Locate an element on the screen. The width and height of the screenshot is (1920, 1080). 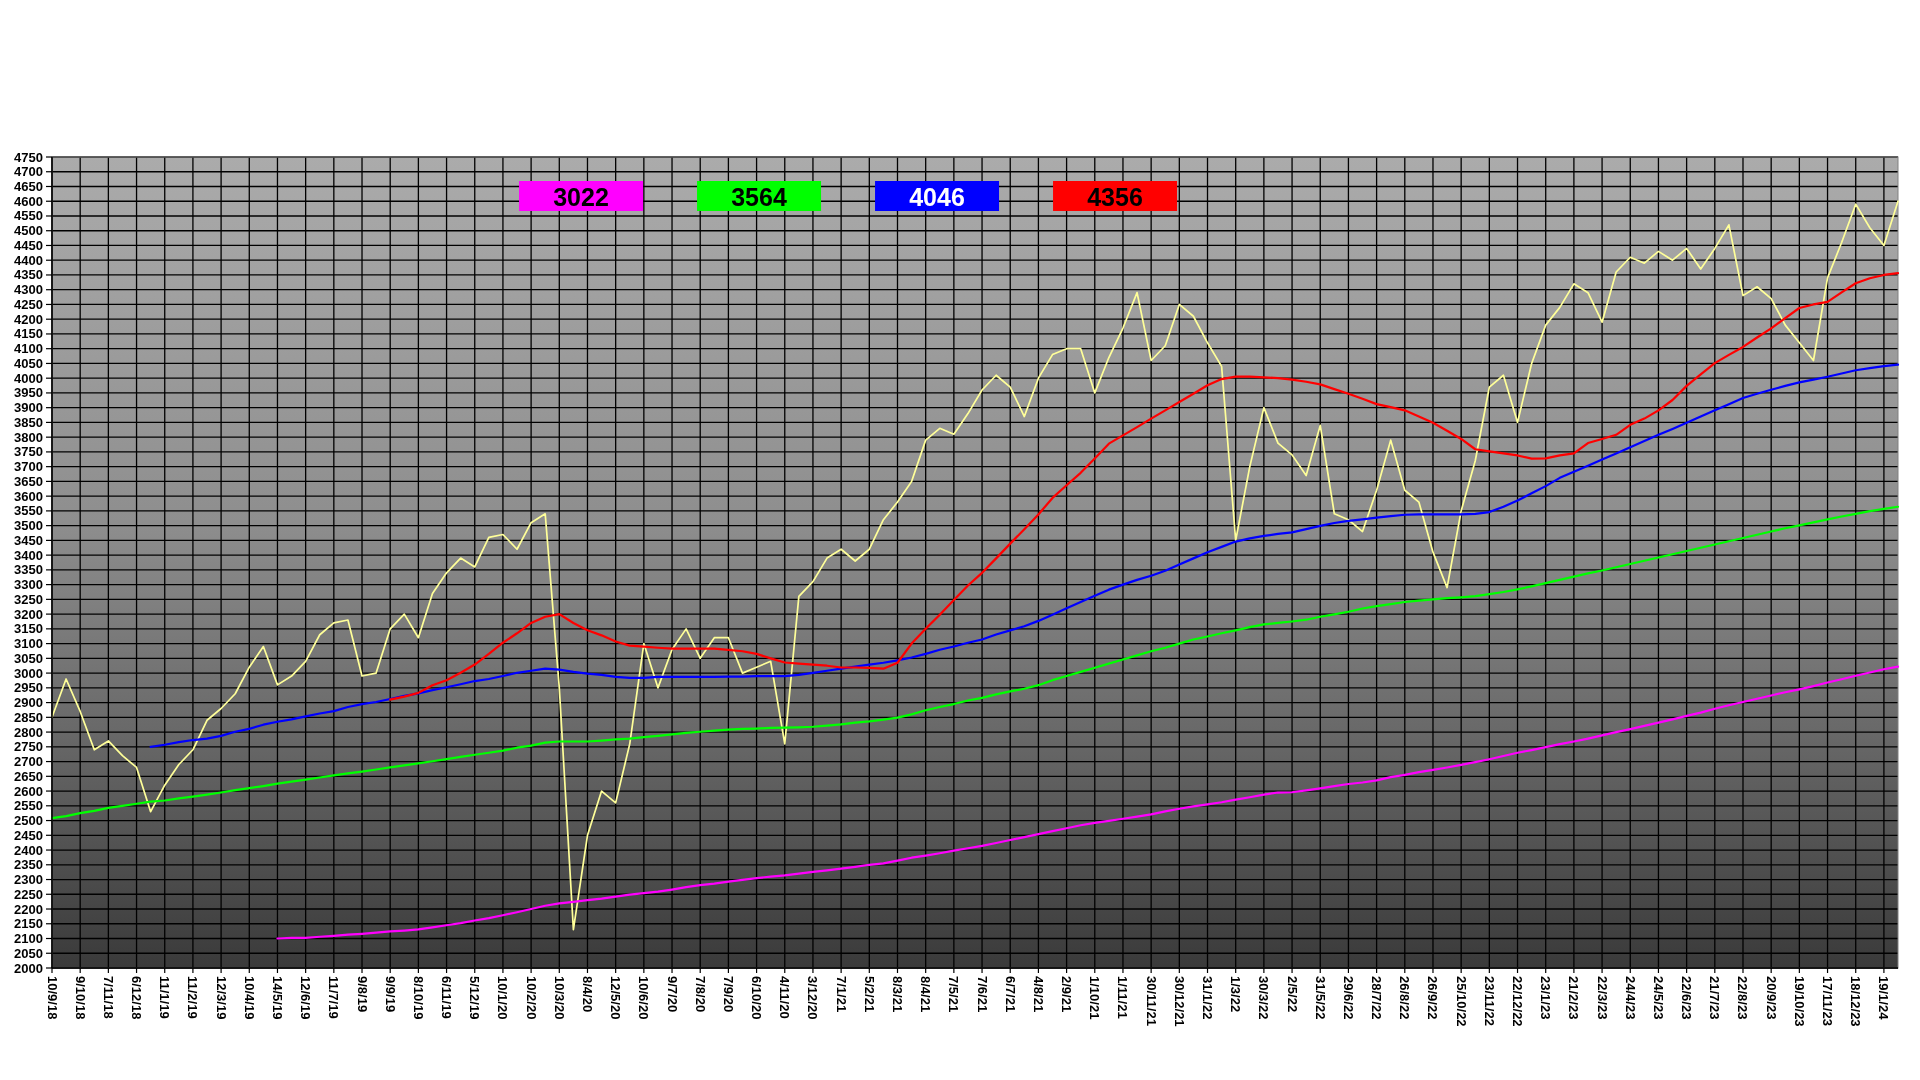
x-tick-label: 17/11/23 is located at coordinates (1828, 1001).